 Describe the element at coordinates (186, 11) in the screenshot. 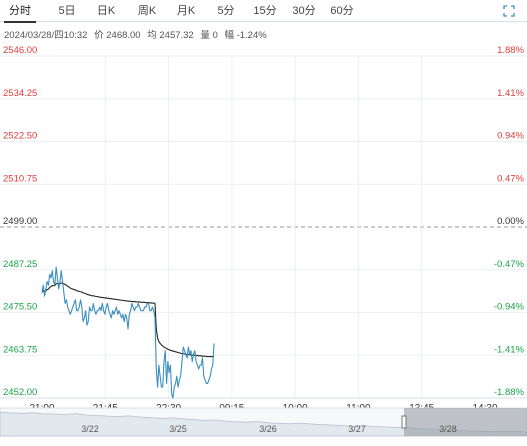

I see `tab-monthly-k: 月K` at that location.